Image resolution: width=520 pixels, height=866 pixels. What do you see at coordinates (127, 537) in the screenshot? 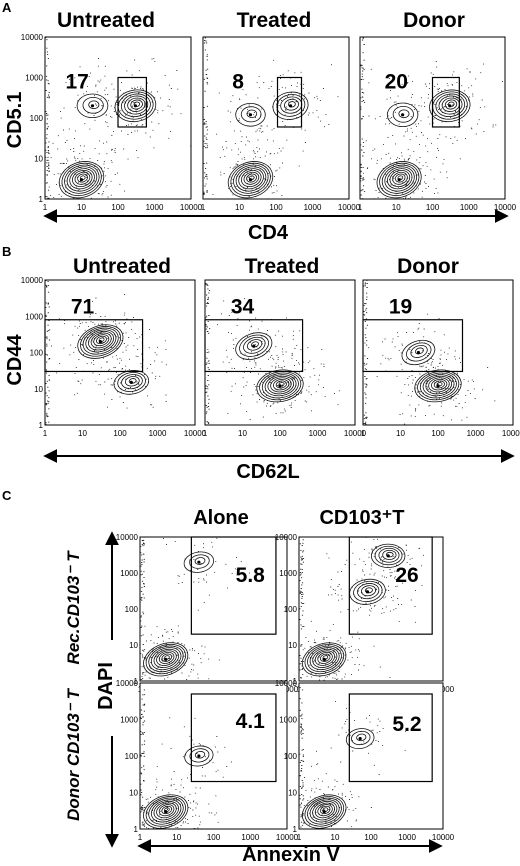
I see `y-tick-label: 10000` at bounding box center [127, 537].